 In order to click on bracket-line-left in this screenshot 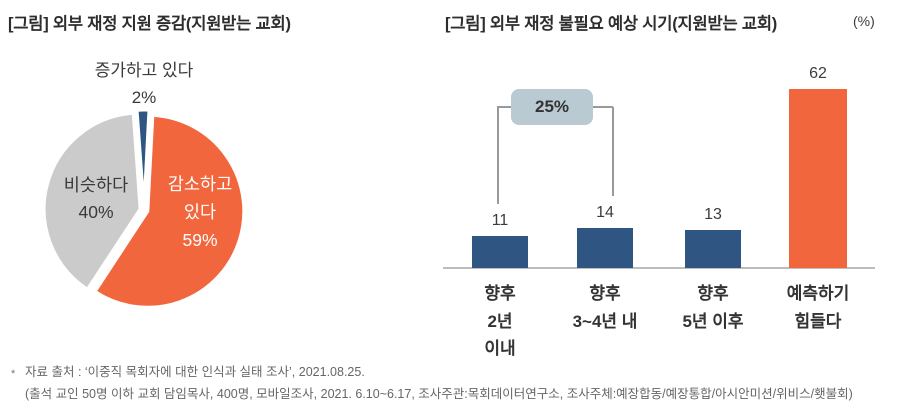, I will do `click(498, 155)`.